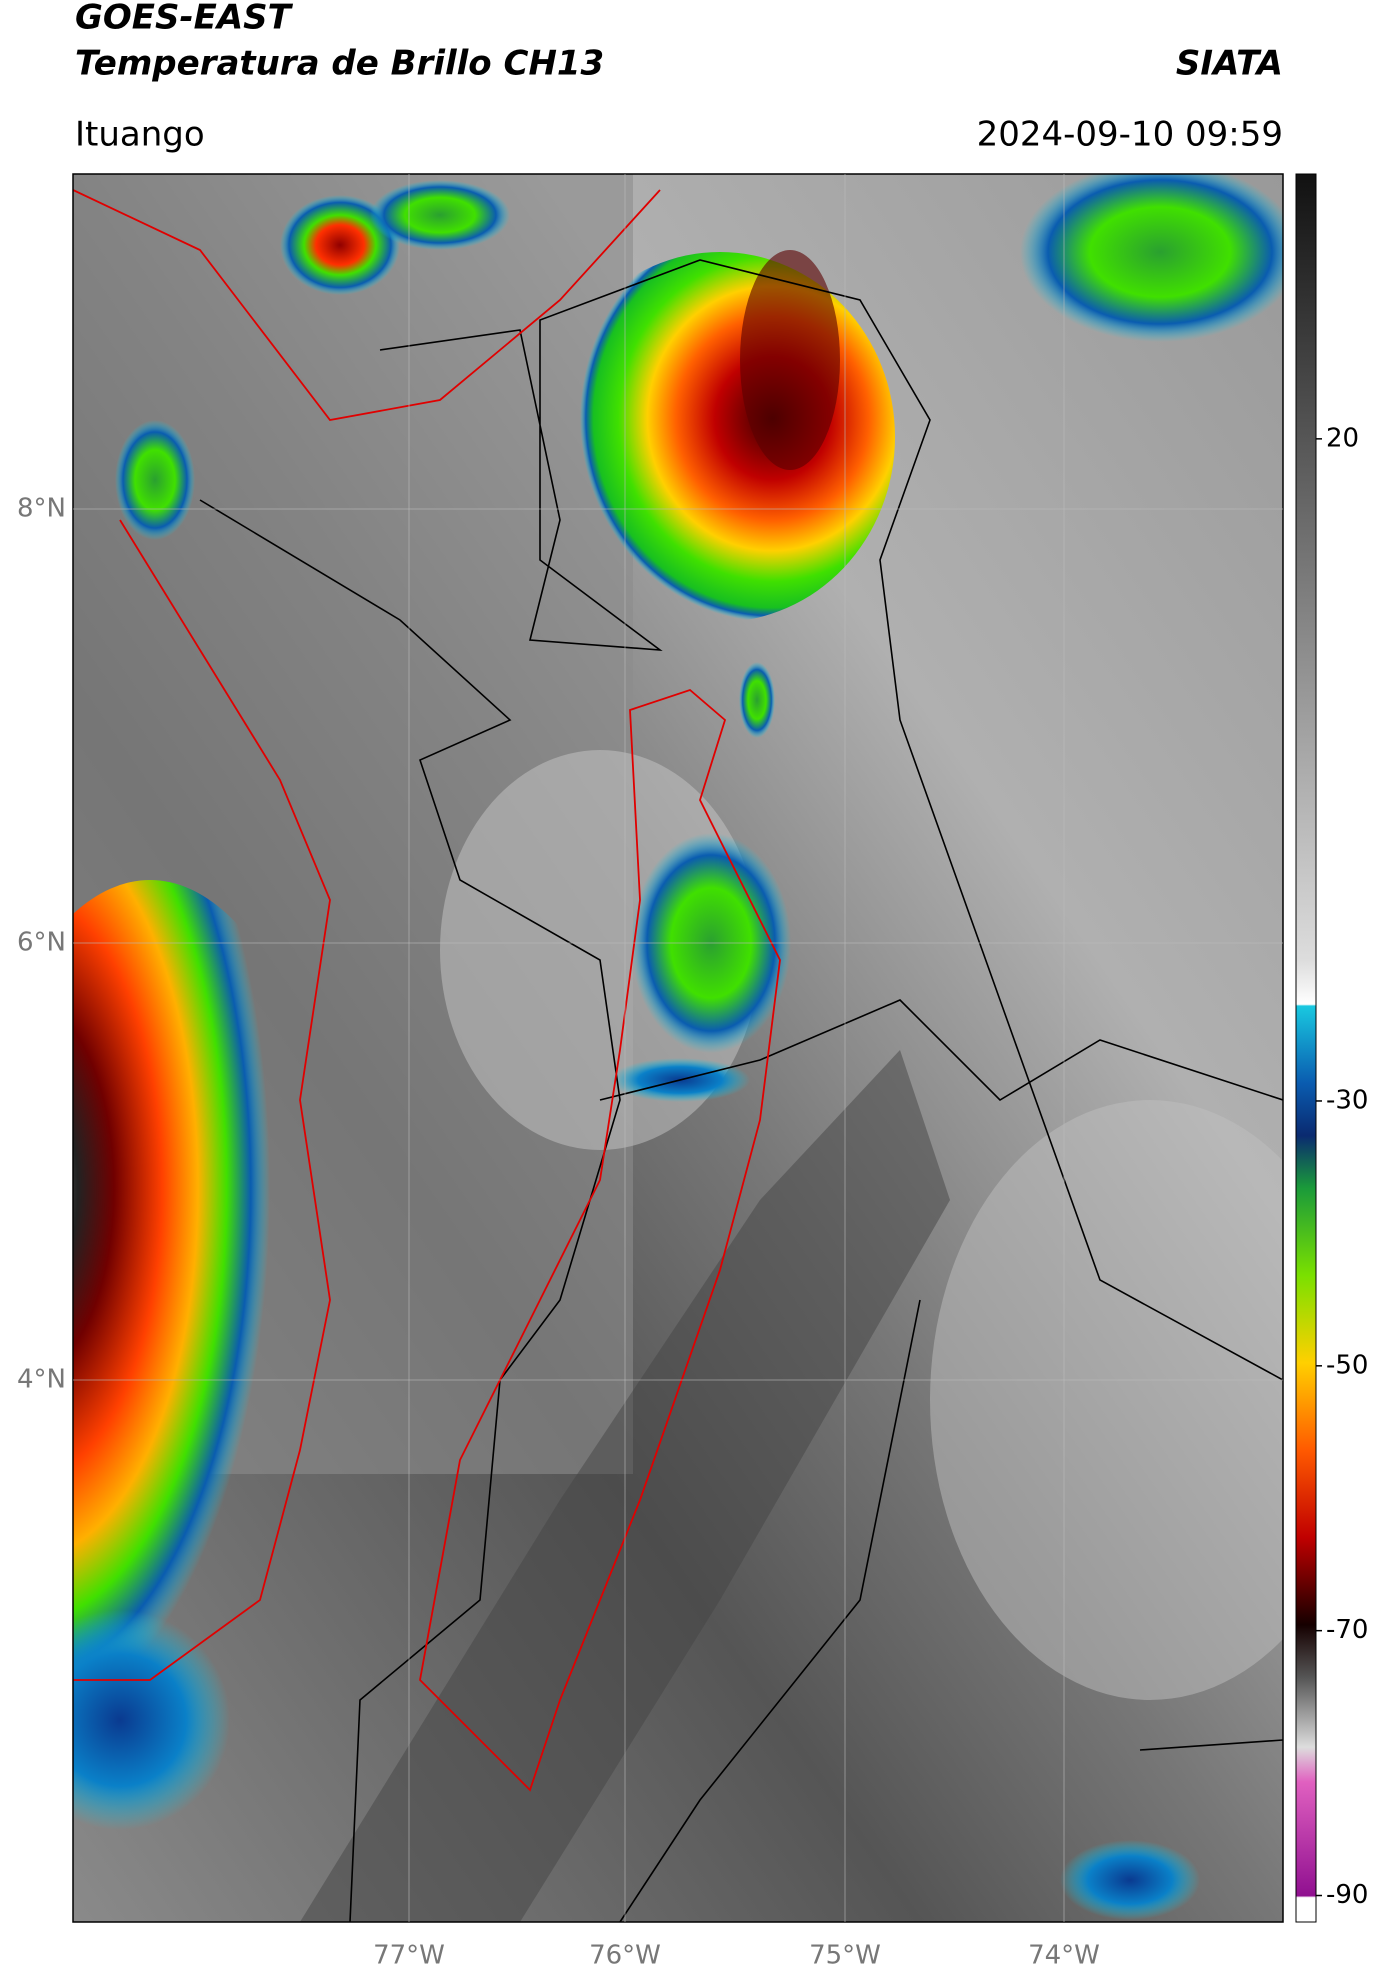 The height and width of the screenshot is (1981, 1384). What do you see at coordinates (41, 509) in the screenshot?
I see `lat-label: 8°N` at bounding box center [41, 509].